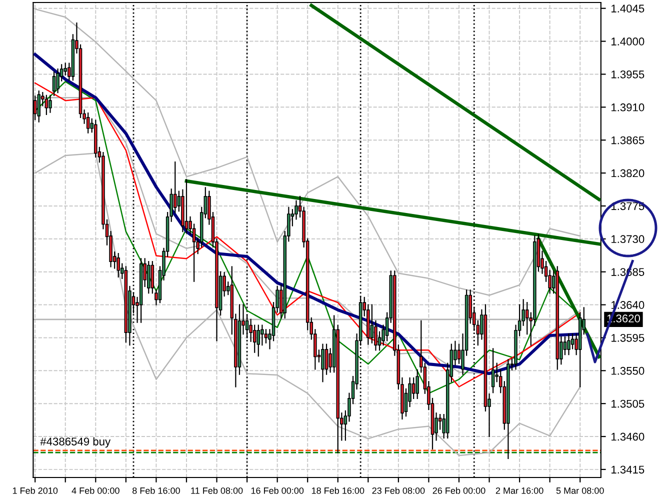 The height and width of the screenshot is (500, 664). What do you see at coordinates (75, 442) in the screenshot?
I see `ref-line-label: #4386549 buy` at bounding box center [75, 442].